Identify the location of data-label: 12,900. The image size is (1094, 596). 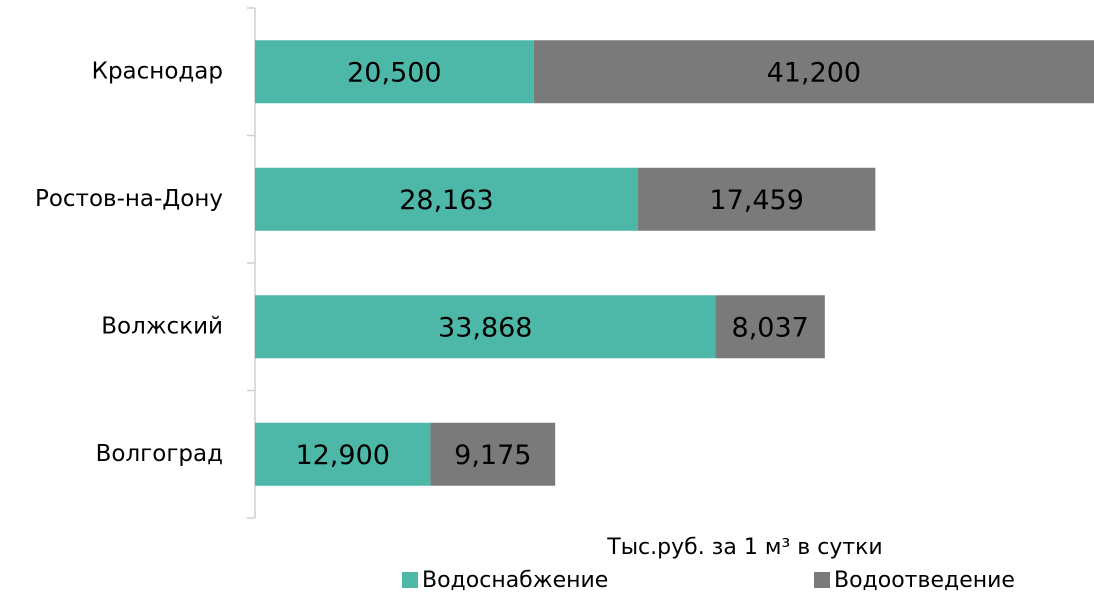
(342, 455).